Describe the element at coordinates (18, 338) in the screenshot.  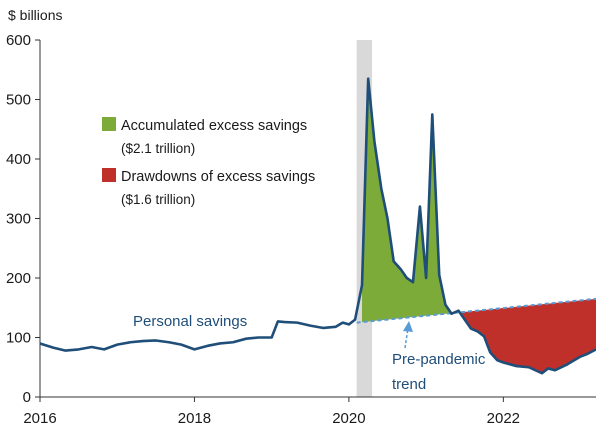
I see `y-tick-label: 100` at that location.